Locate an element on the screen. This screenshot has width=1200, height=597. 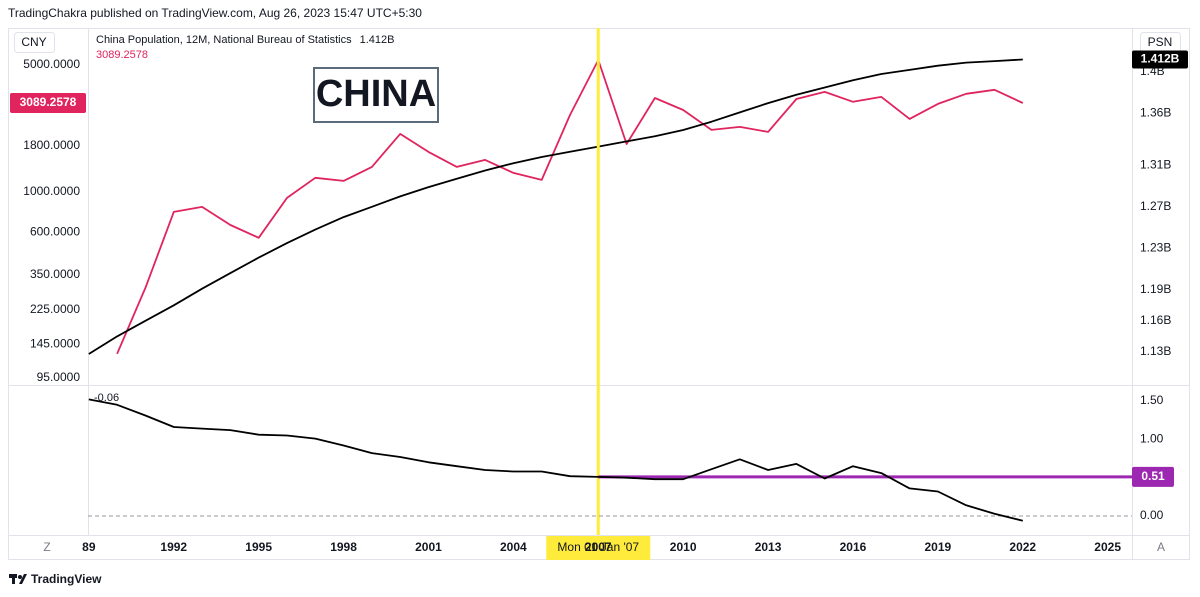
x-tick-label: 2001 is located at coordinates (428, 547).